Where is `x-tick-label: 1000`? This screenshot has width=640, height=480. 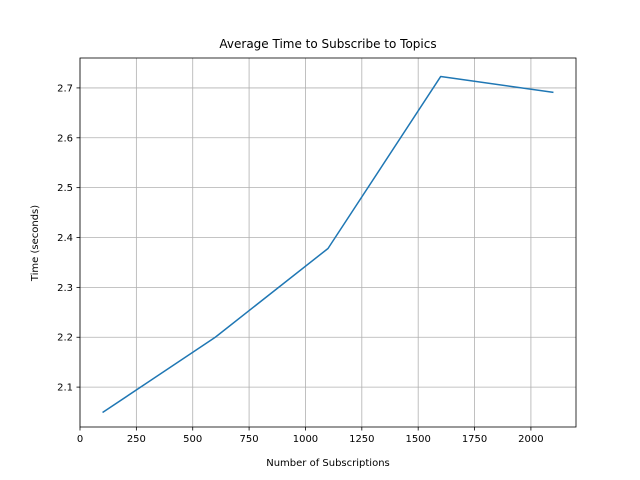
x-tick-label: 1000 is located at coordinates (305, 439).